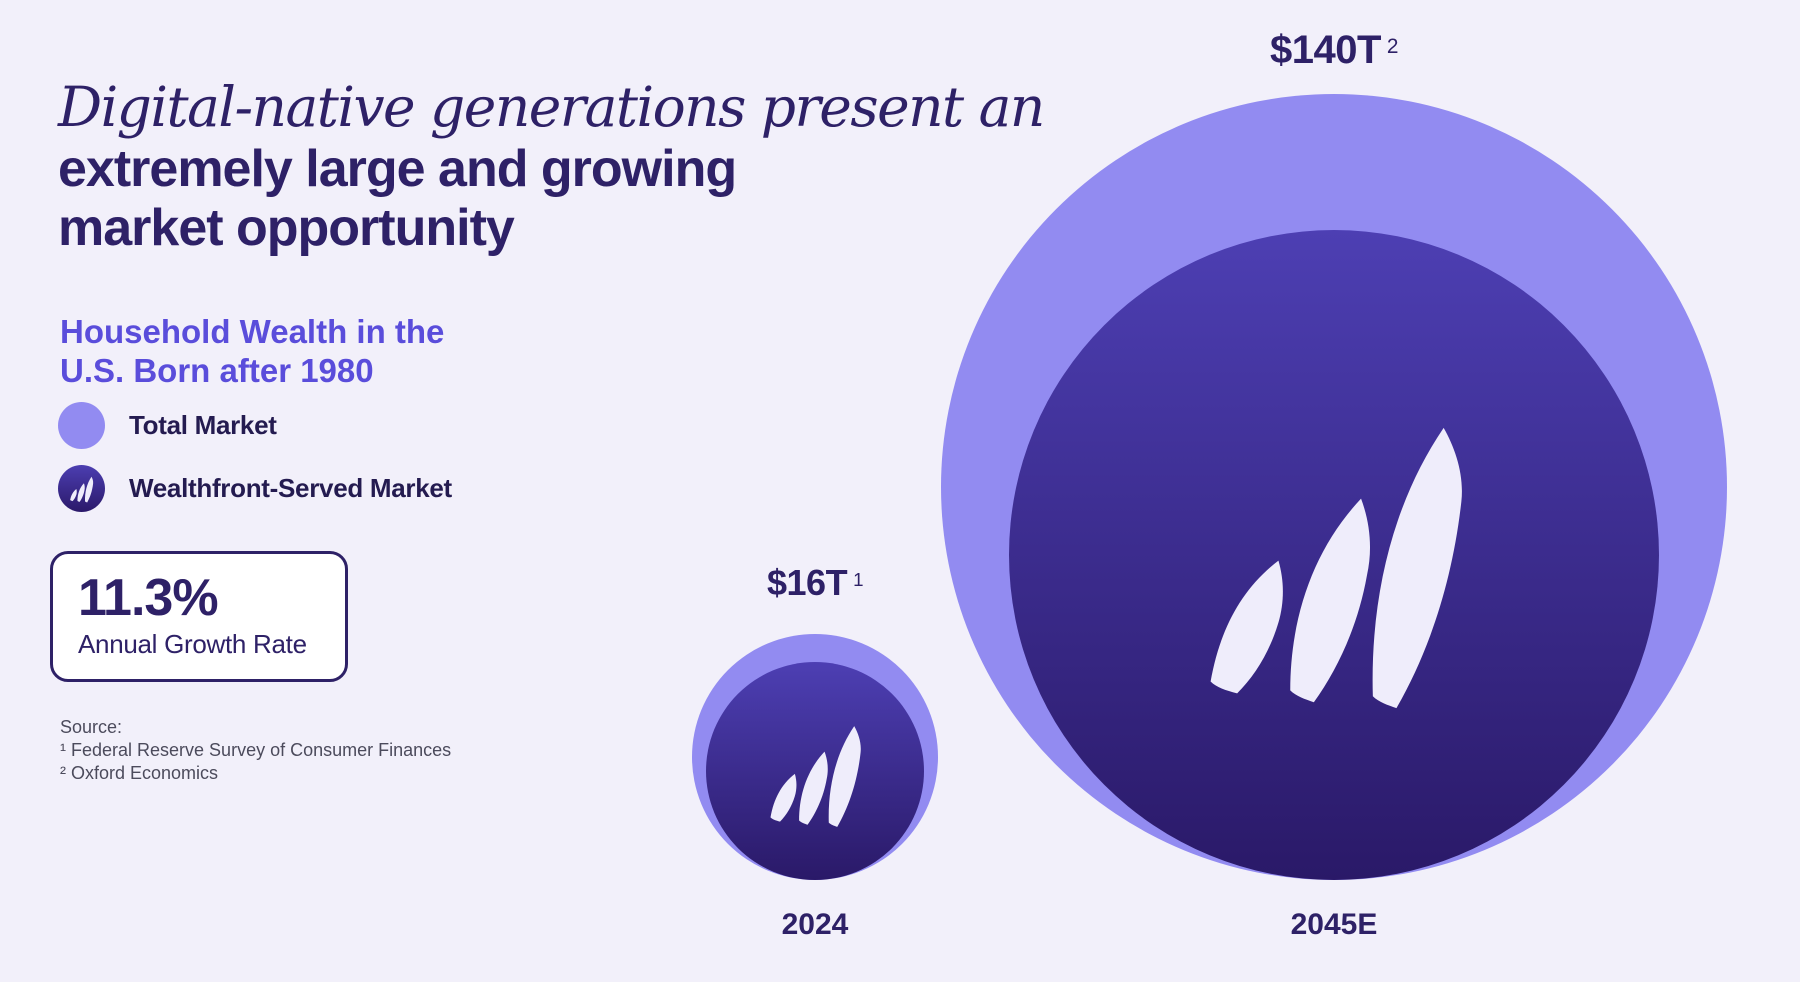 The image size is (1800, 982). I want to click on chart-legend: Total Market Wealthfront-Served Market, so click(255, 457).